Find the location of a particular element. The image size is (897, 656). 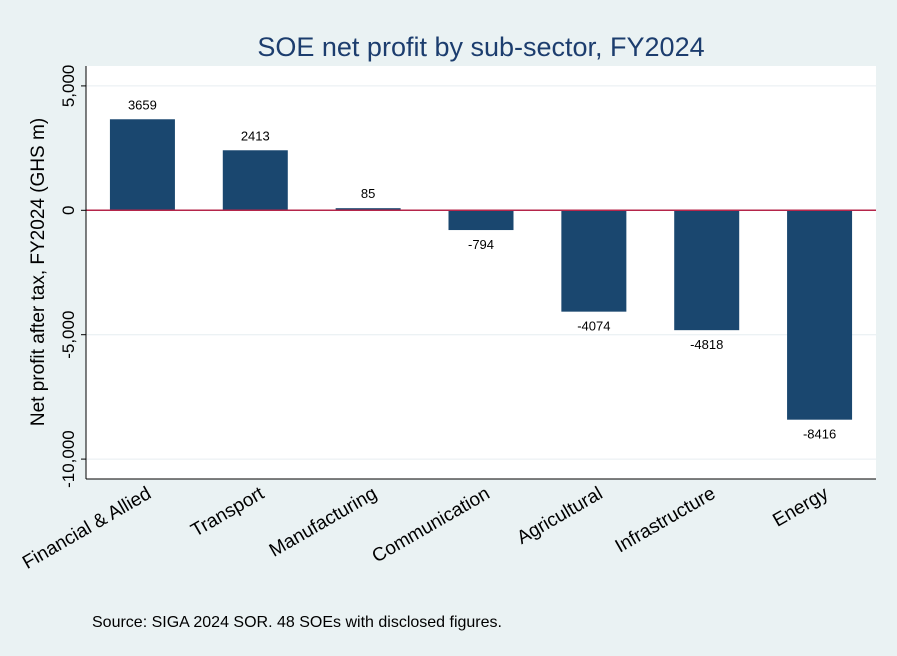

y-axis-label: Net profit after tax, FY2024 (GHS m) is located at coordinates (38, 272).